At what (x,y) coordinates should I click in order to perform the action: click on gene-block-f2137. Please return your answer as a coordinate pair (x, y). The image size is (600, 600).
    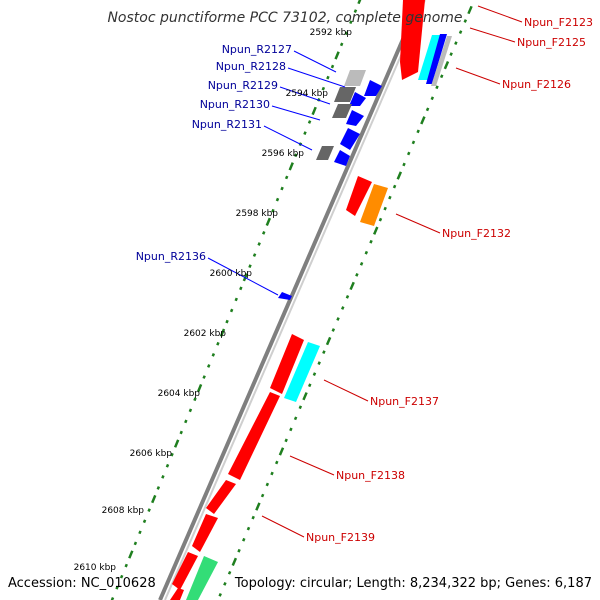
    Looking at the image, I should click on (302, 372).